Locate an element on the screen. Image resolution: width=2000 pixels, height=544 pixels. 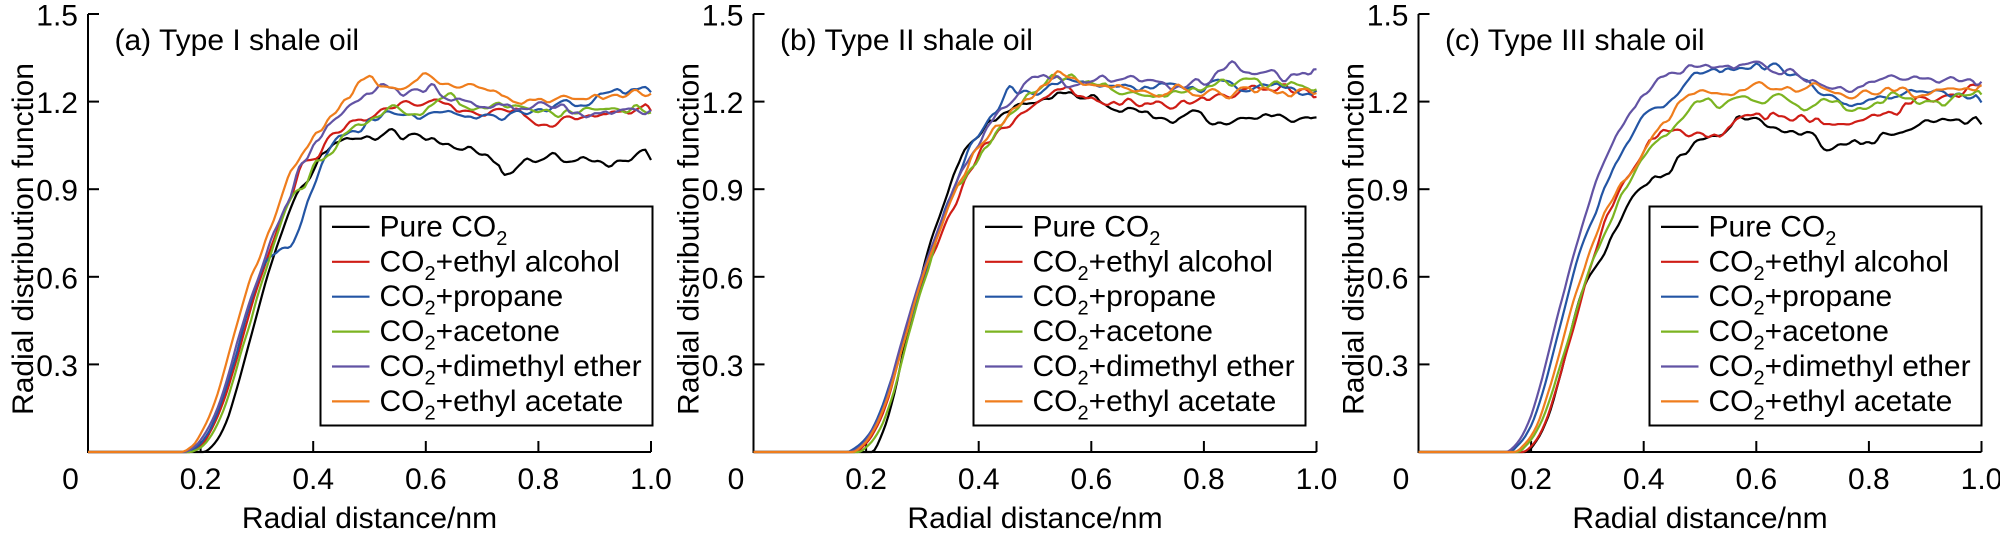
panel-b-y-axis-title: Radial distribution function is located at coordinates (689, 239).